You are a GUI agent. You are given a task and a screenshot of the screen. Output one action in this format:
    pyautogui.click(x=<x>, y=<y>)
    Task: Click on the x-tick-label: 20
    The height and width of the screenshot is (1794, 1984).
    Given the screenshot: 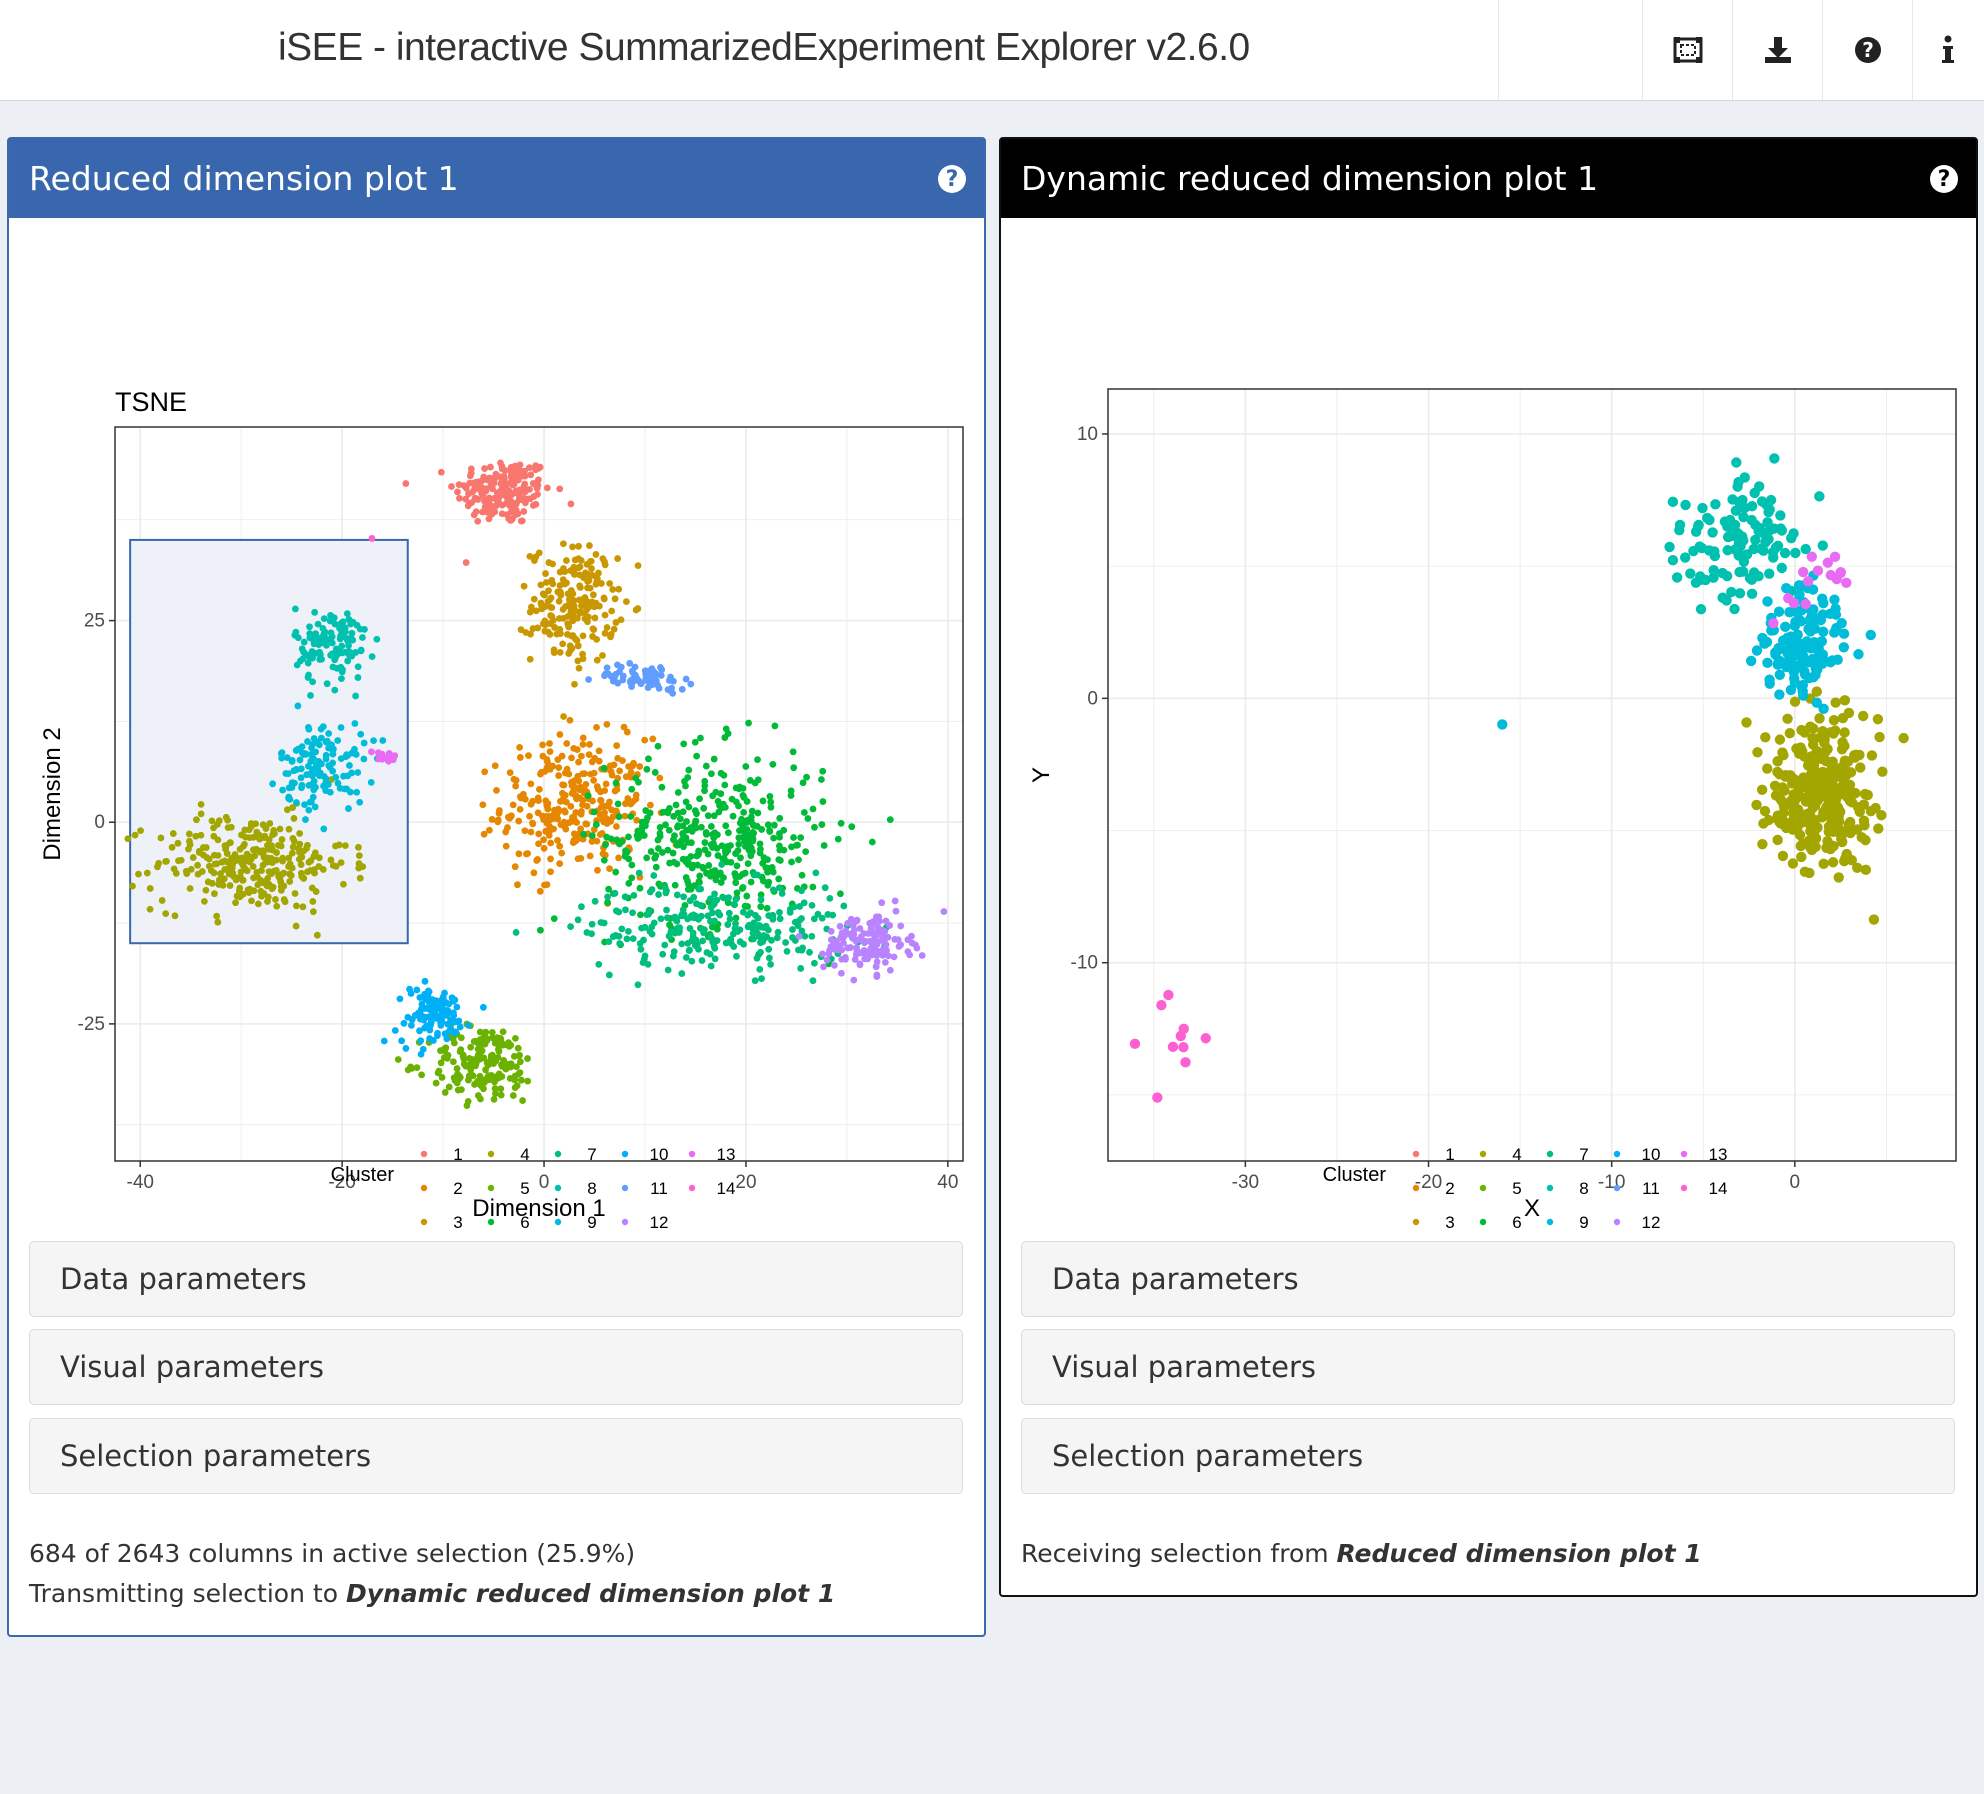 What is the action you would take?
    pyautogui.click(x=745, y=1182)
    